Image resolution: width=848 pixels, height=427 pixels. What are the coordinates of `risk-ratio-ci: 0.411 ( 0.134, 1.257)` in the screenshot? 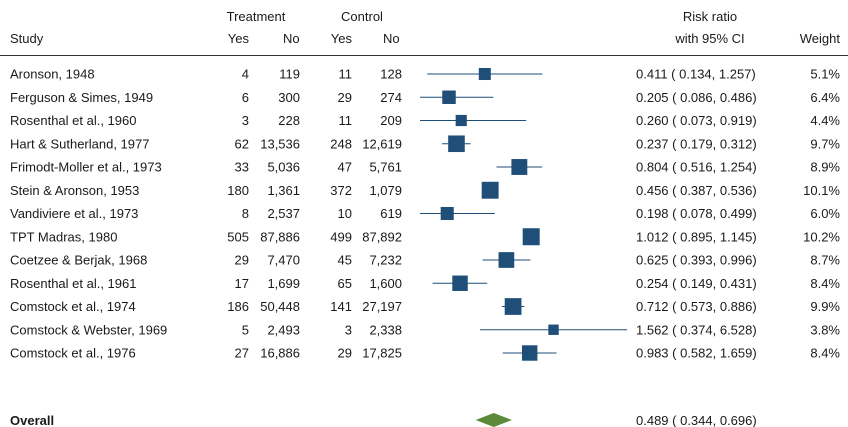 It's located at (696, 74).